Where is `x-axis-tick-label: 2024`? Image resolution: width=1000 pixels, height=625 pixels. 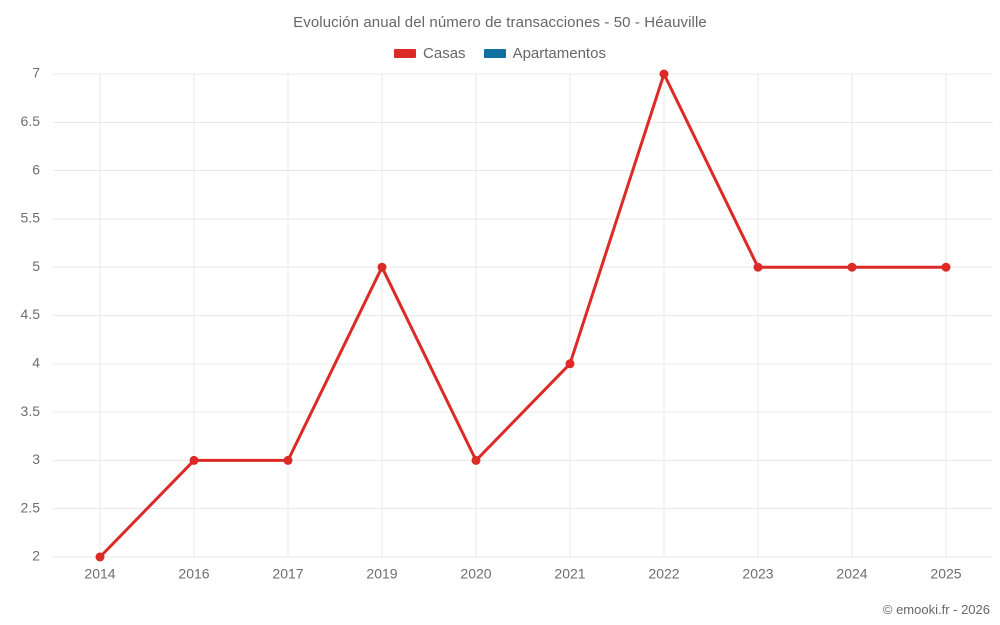 x-axis-tick-label: 2024 is located at coordinates (851, 573).